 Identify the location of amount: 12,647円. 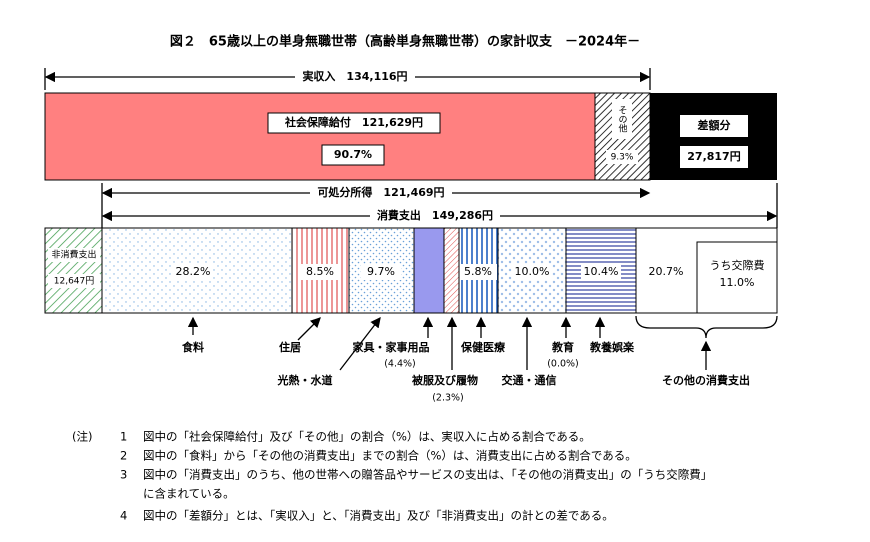
(74, 281).